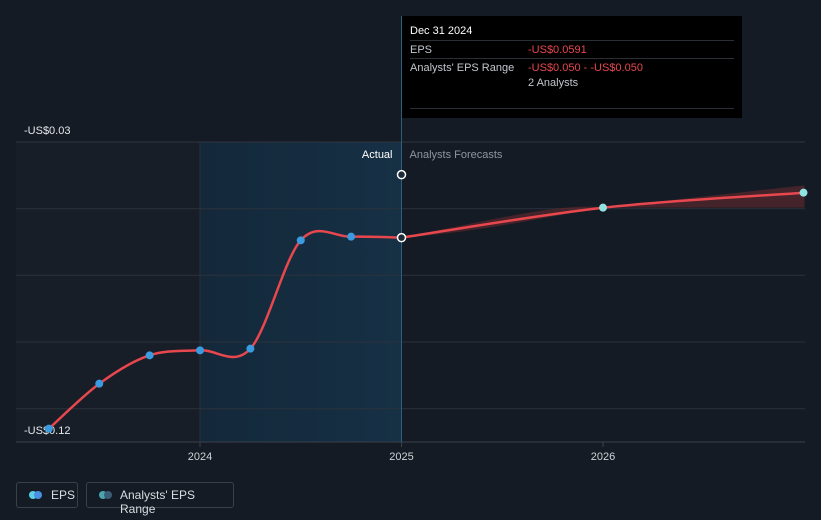 The height and width of the screenshot is (520, 821). What do you see at coordinates (63, 495) in the screenshot?
I see `legend-eps-label: EPS` at bounding box center [63, 495].